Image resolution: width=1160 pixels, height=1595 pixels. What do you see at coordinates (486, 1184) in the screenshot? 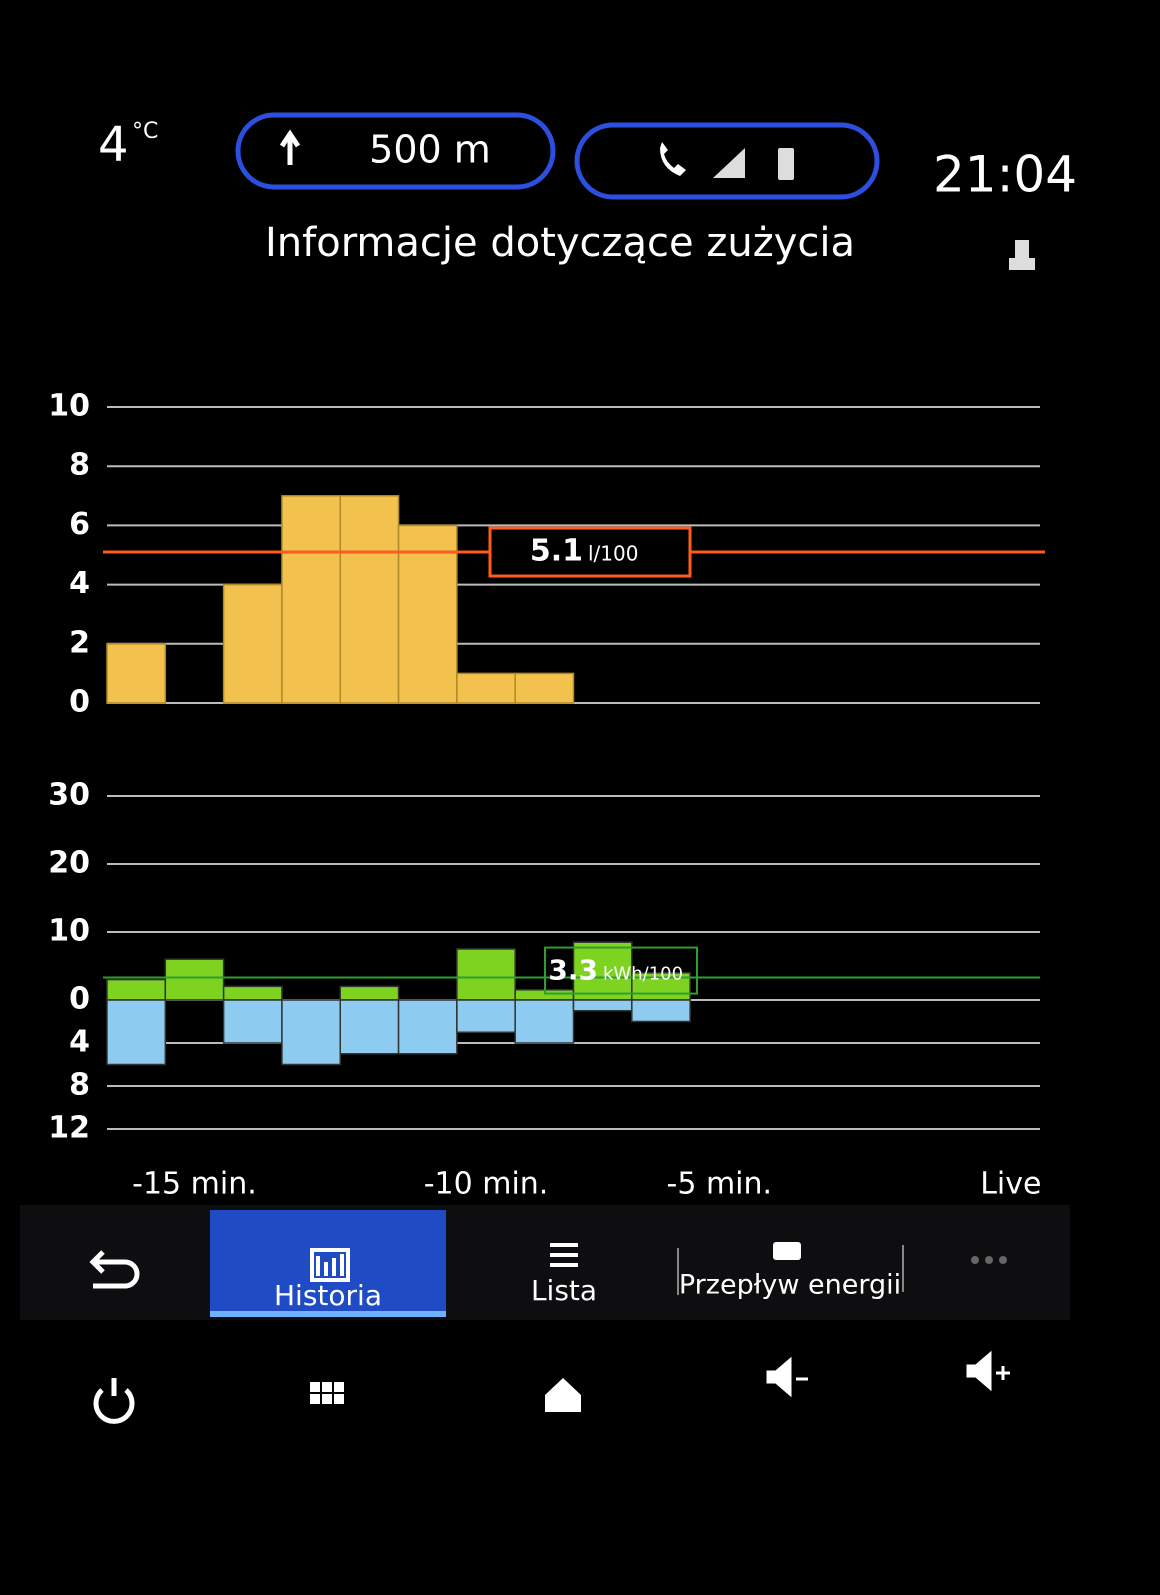
I see `x-tick-label: -10 min.` at bounding box center [486, 1184].